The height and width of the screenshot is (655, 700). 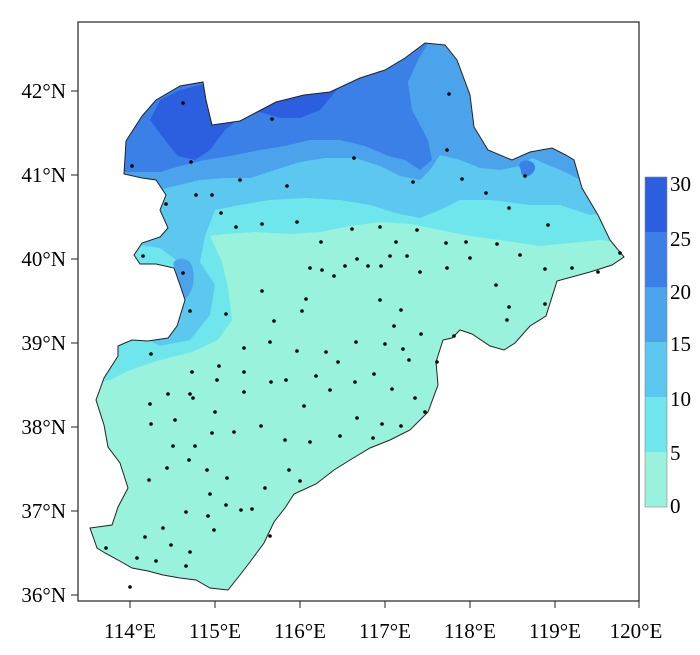 I want to click on lat-tick-label: 40°N, so click(x=43, y=259).